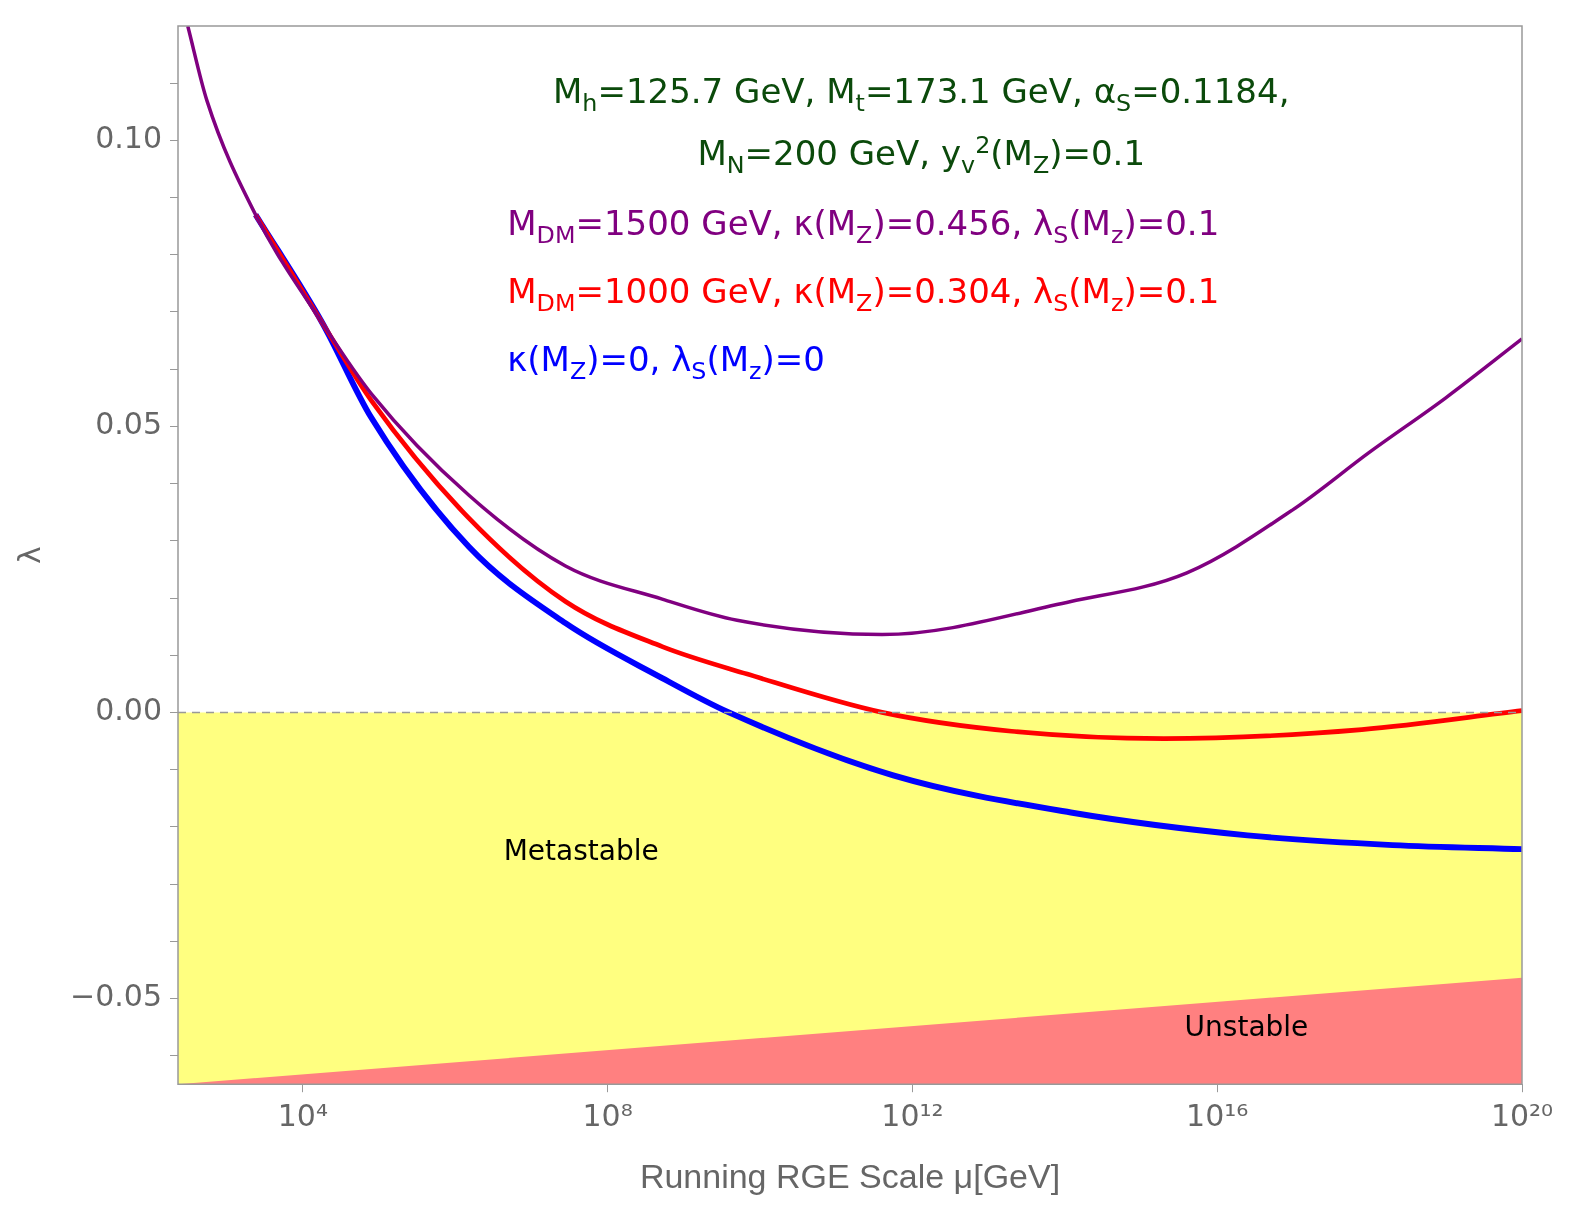 This screenshot has width=1569, height=1211. Describe the element at coordinates (607, 1115) in the screenshot. I see `x-tick-label: 10⁸` at that location.